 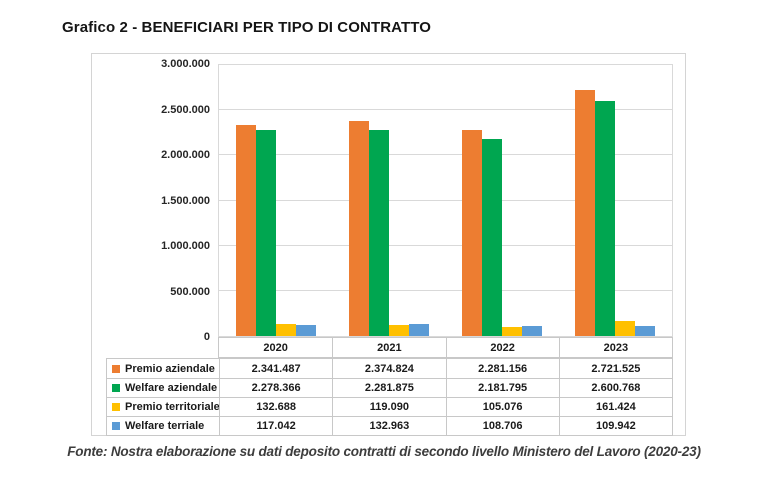 I want to click on x-axis-category-row: 2020 2021 2022 2023, so click(x=445, y=347).